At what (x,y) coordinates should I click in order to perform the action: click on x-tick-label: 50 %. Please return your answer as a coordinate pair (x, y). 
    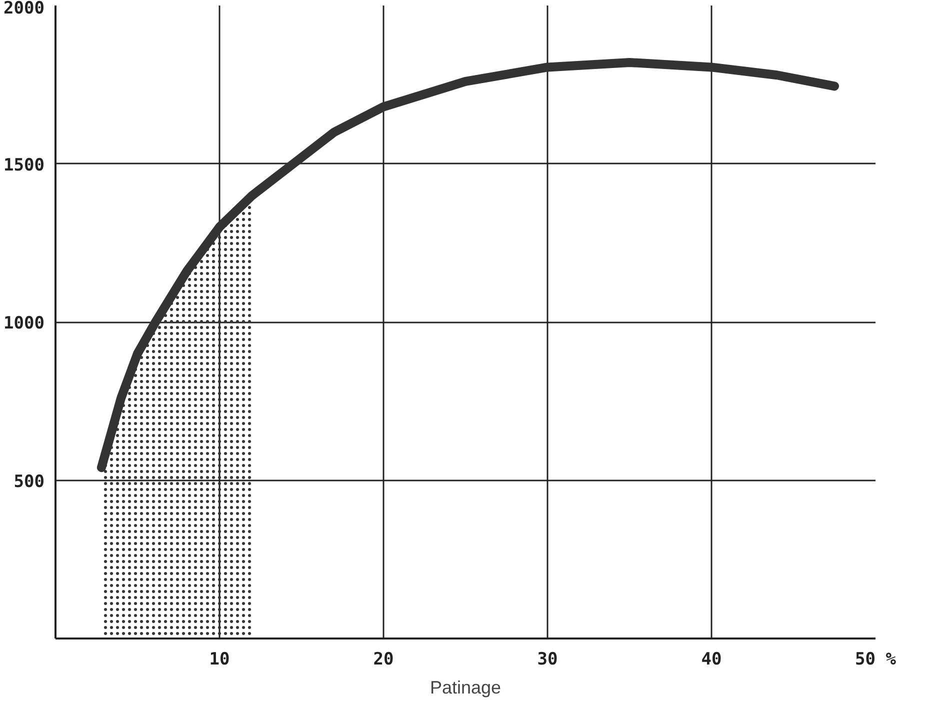
    Looking at the image, I should click on (876, 660).